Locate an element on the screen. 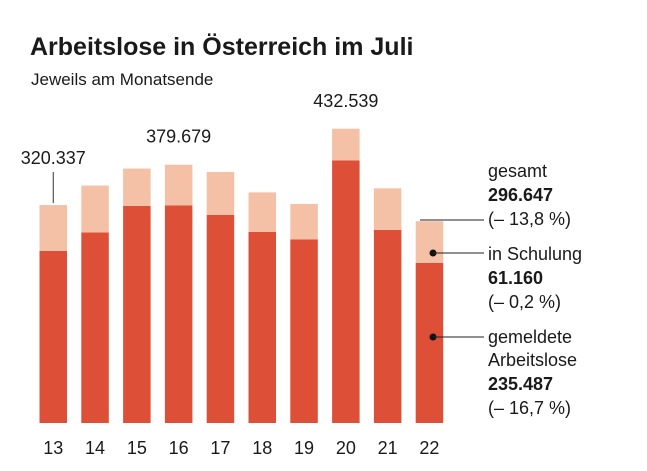  x-tick-labels: 13 14 15 16 17 18 19 20 21 22 is located at coordinates (241, 448).